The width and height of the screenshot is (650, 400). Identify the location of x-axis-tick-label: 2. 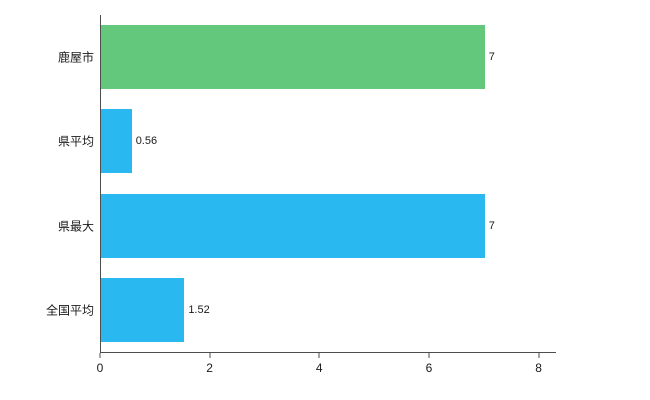
(209, 368).